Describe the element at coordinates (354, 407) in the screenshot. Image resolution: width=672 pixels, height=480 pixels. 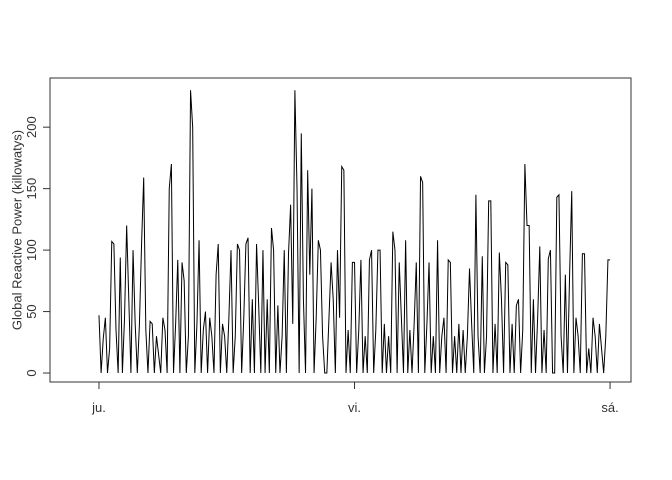
I see `x-tick-label: vi.` at that location.